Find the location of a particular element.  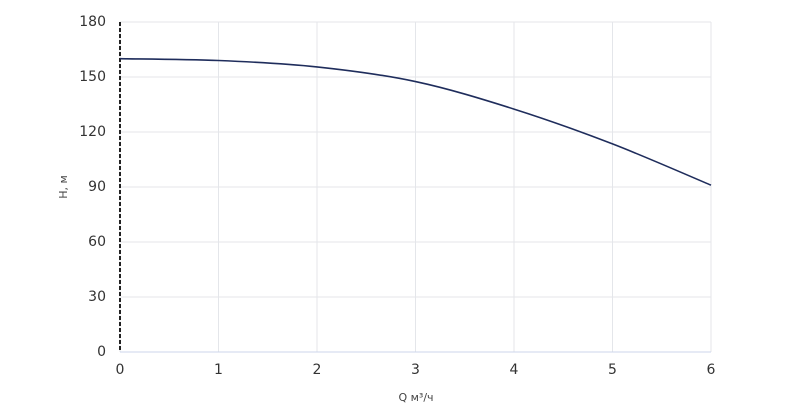

x-tick-label: 1 is located at coordinates (218, 370).